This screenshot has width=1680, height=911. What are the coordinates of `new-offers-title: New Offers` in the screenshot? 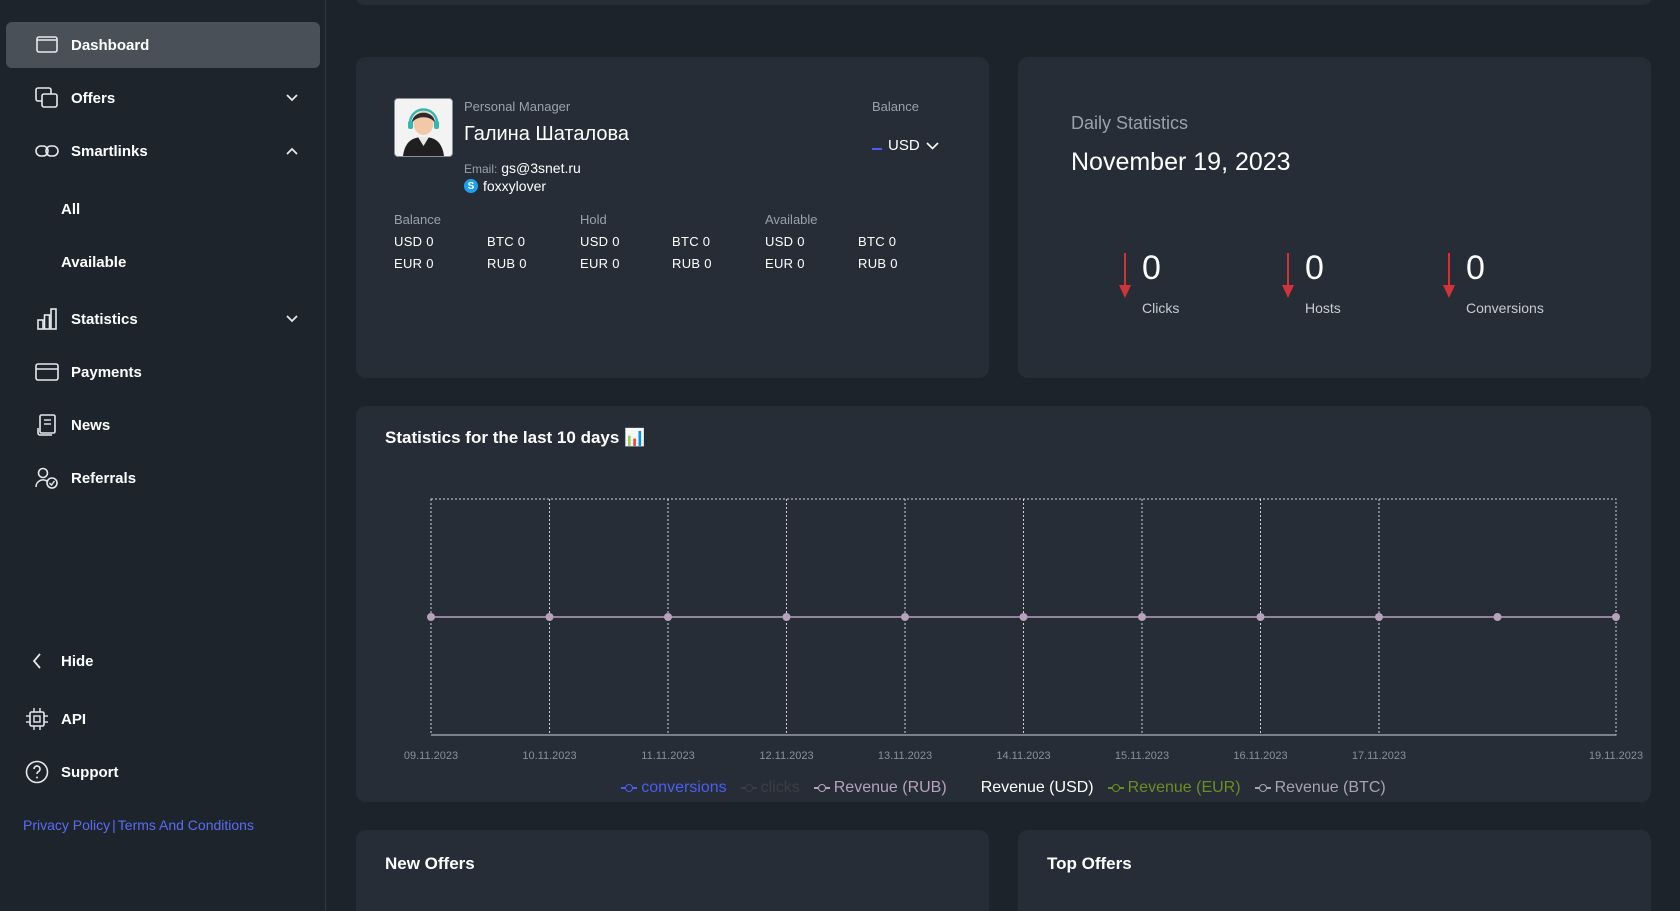 It's located at (430, 863).